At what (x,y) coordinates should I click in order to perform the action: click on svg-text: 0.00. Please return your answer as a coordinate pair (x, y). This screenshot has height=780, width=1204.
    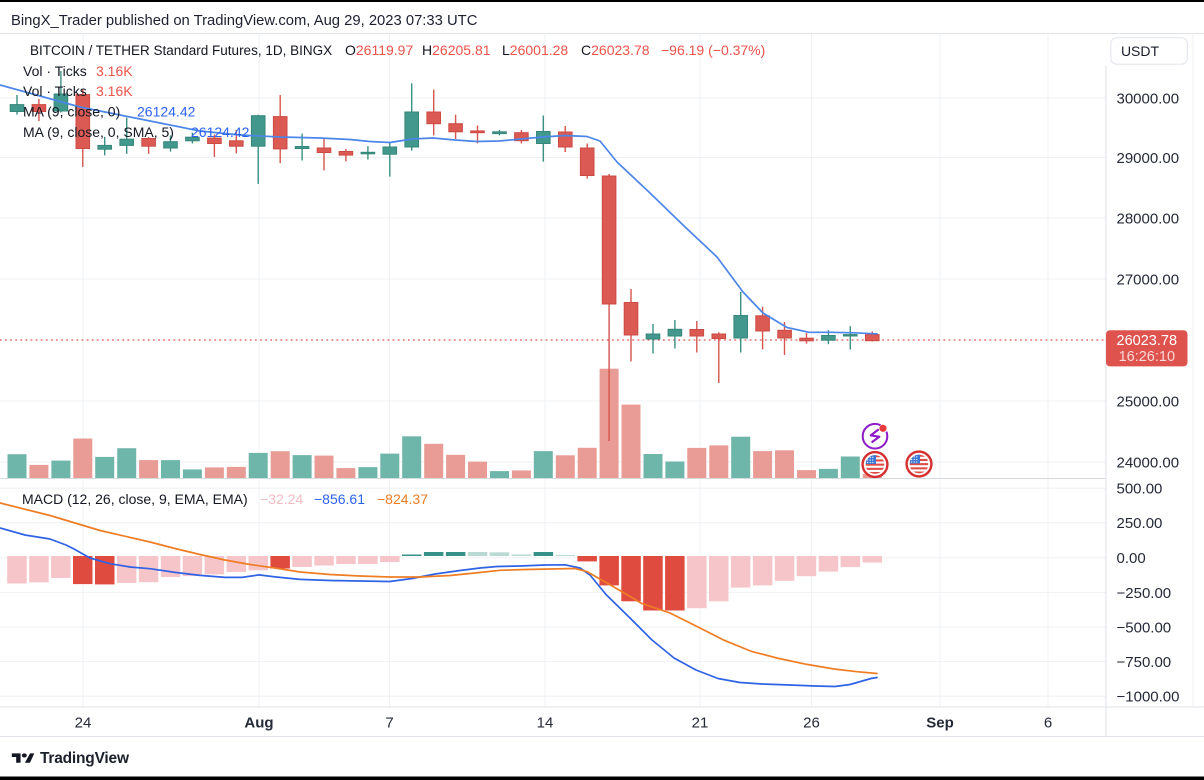
    Looking at the image, I should click on (1131, 558).